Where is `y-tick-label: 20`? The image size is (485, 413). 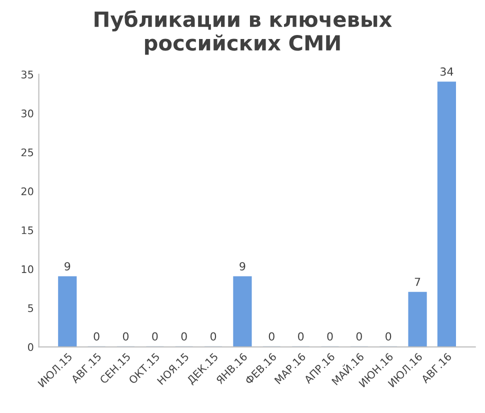 y-tick-label: 20 is located at coordinates (27, 191).